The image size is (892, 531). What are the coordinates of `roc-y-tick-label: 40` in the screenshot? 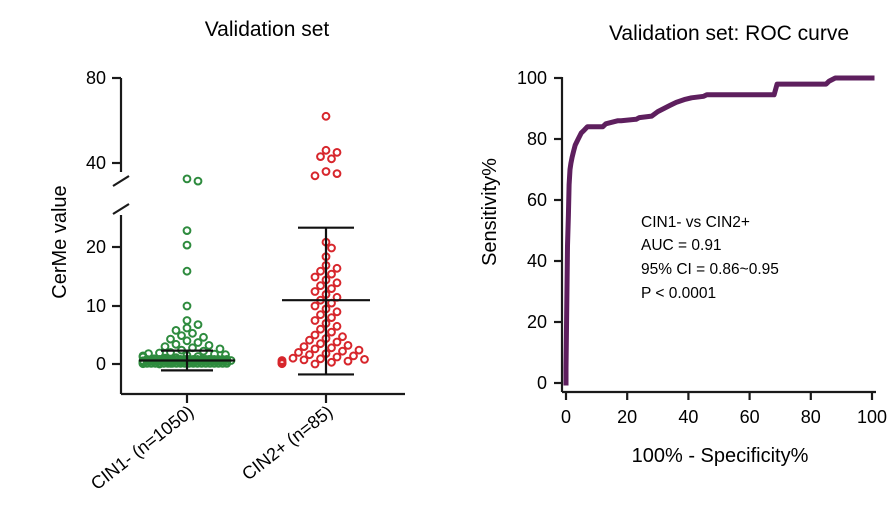 It's located at (537, 261).